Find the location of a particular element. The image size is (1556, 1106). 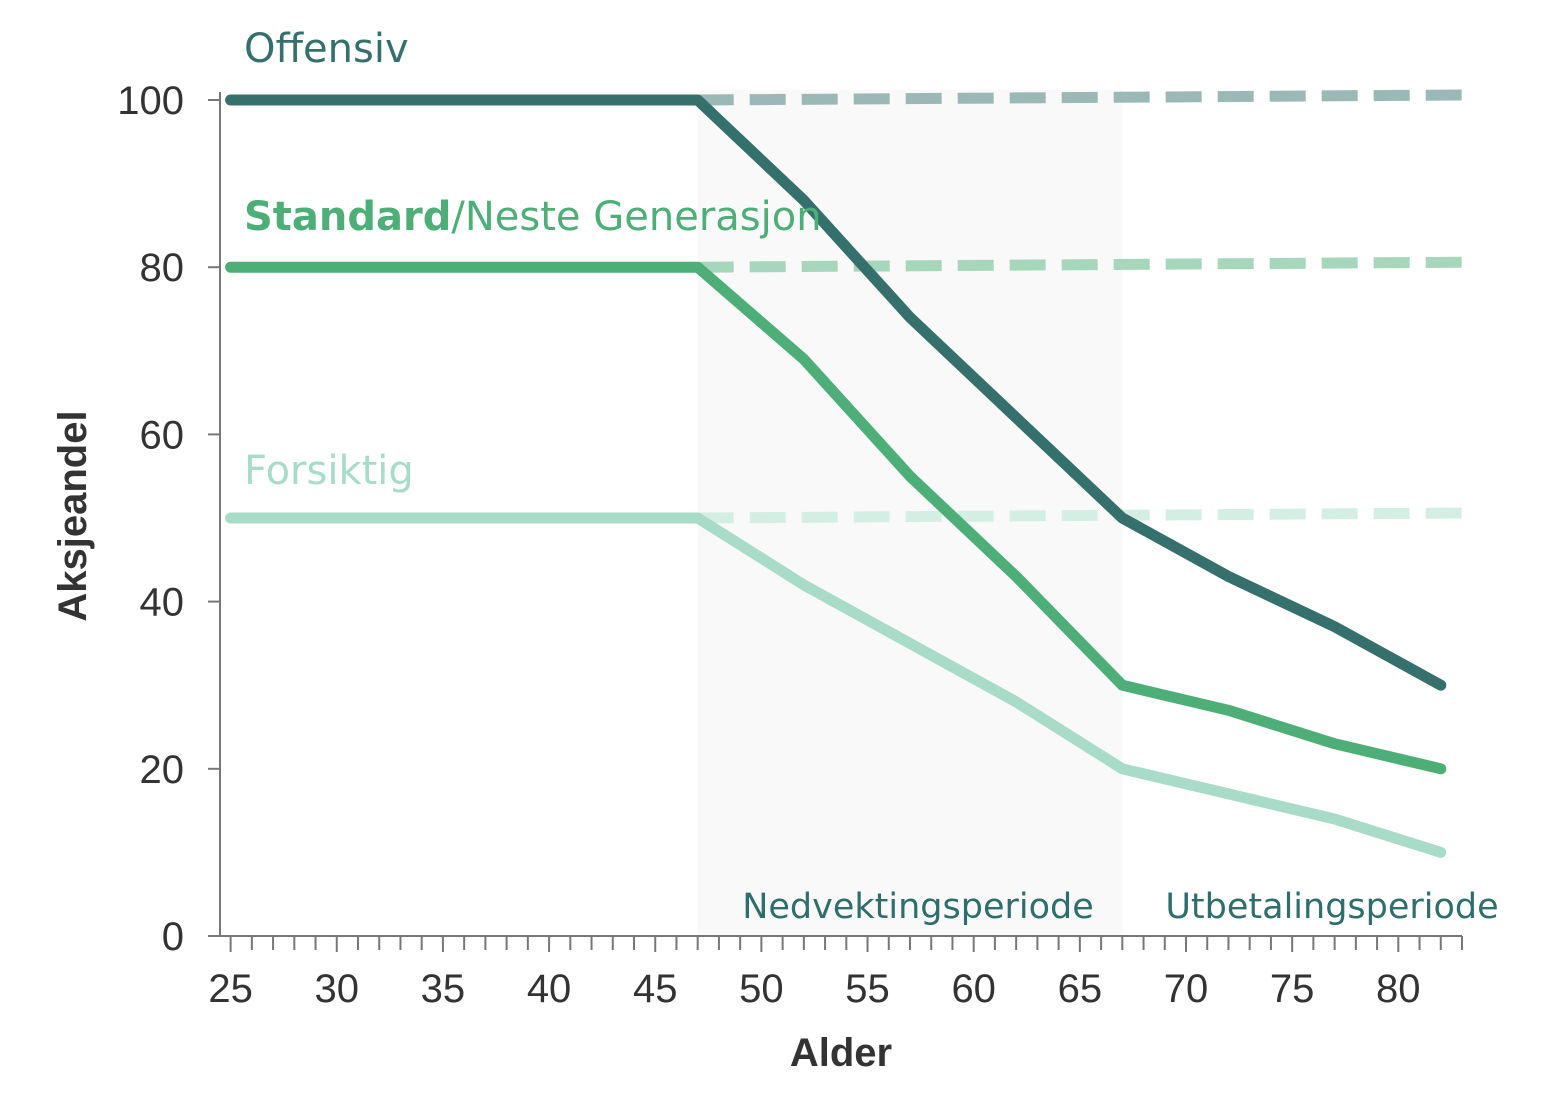

x-tick-label-40: 40 is located at coordinates (549, 989).